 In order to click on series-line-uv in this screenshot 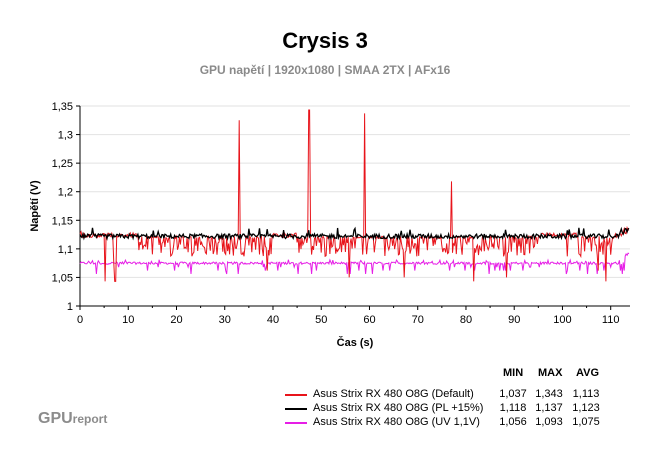, I will do `click(354, 263)`.